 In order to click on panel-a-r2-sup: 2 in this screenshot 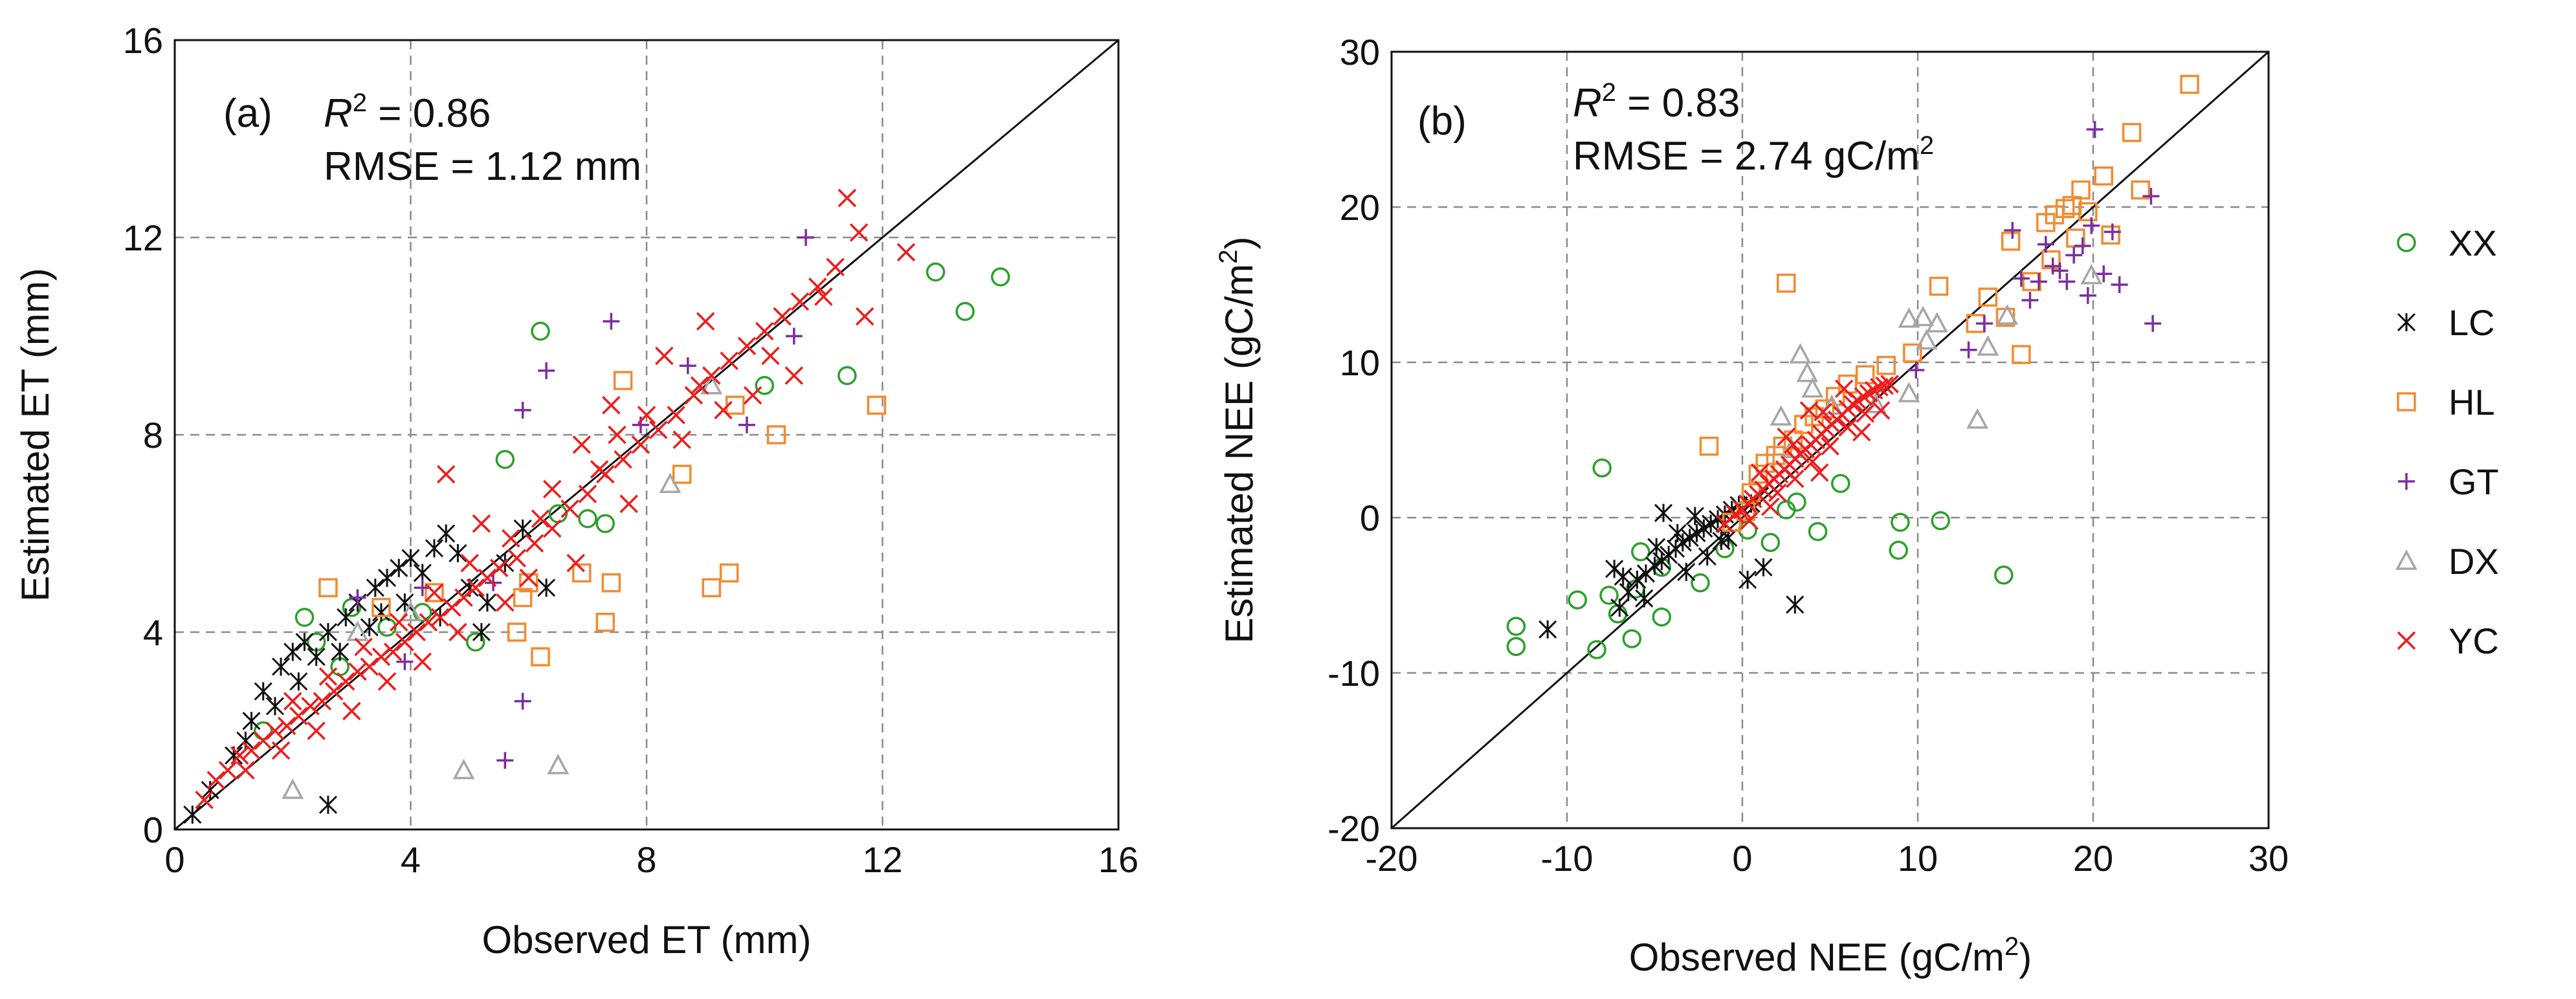, I will do `click(360, 103)`.